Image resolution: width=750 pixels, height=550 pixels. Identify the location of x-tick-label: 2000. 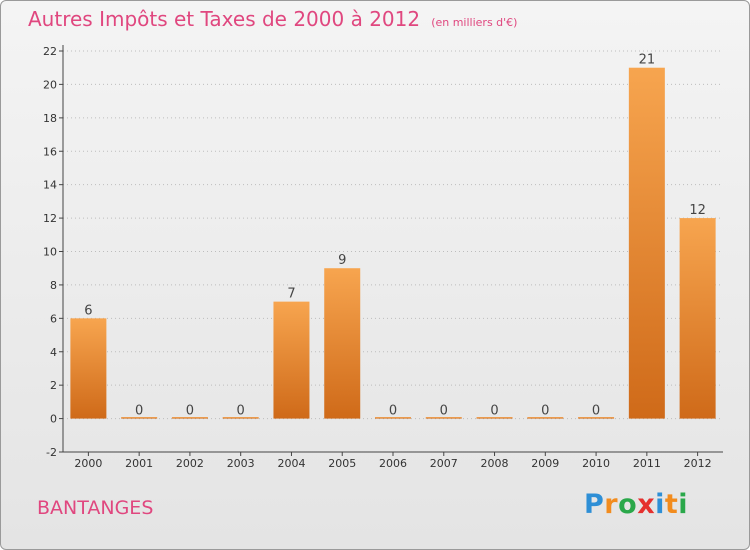
(88, 463).